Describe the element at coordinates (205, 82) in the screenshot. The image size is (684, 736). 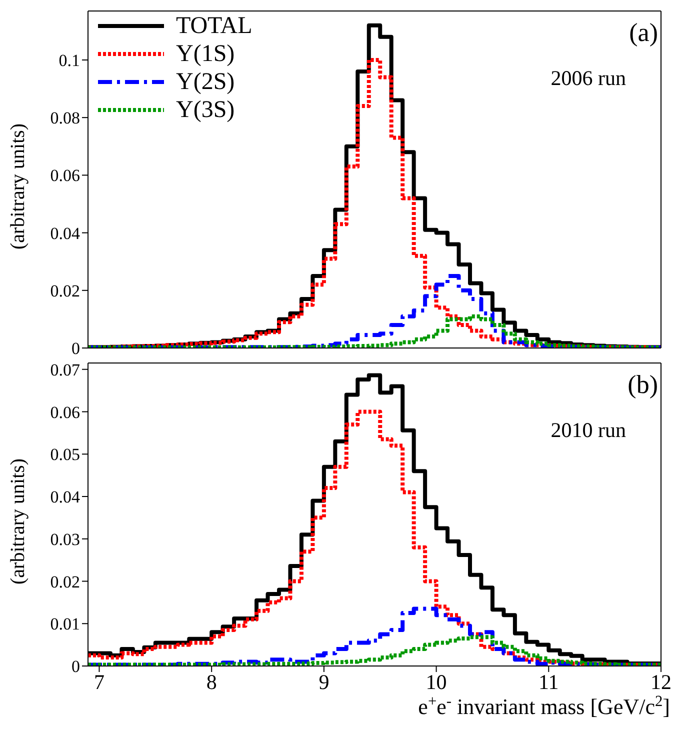
I see `legend-label: Υ(2S)` at that location.